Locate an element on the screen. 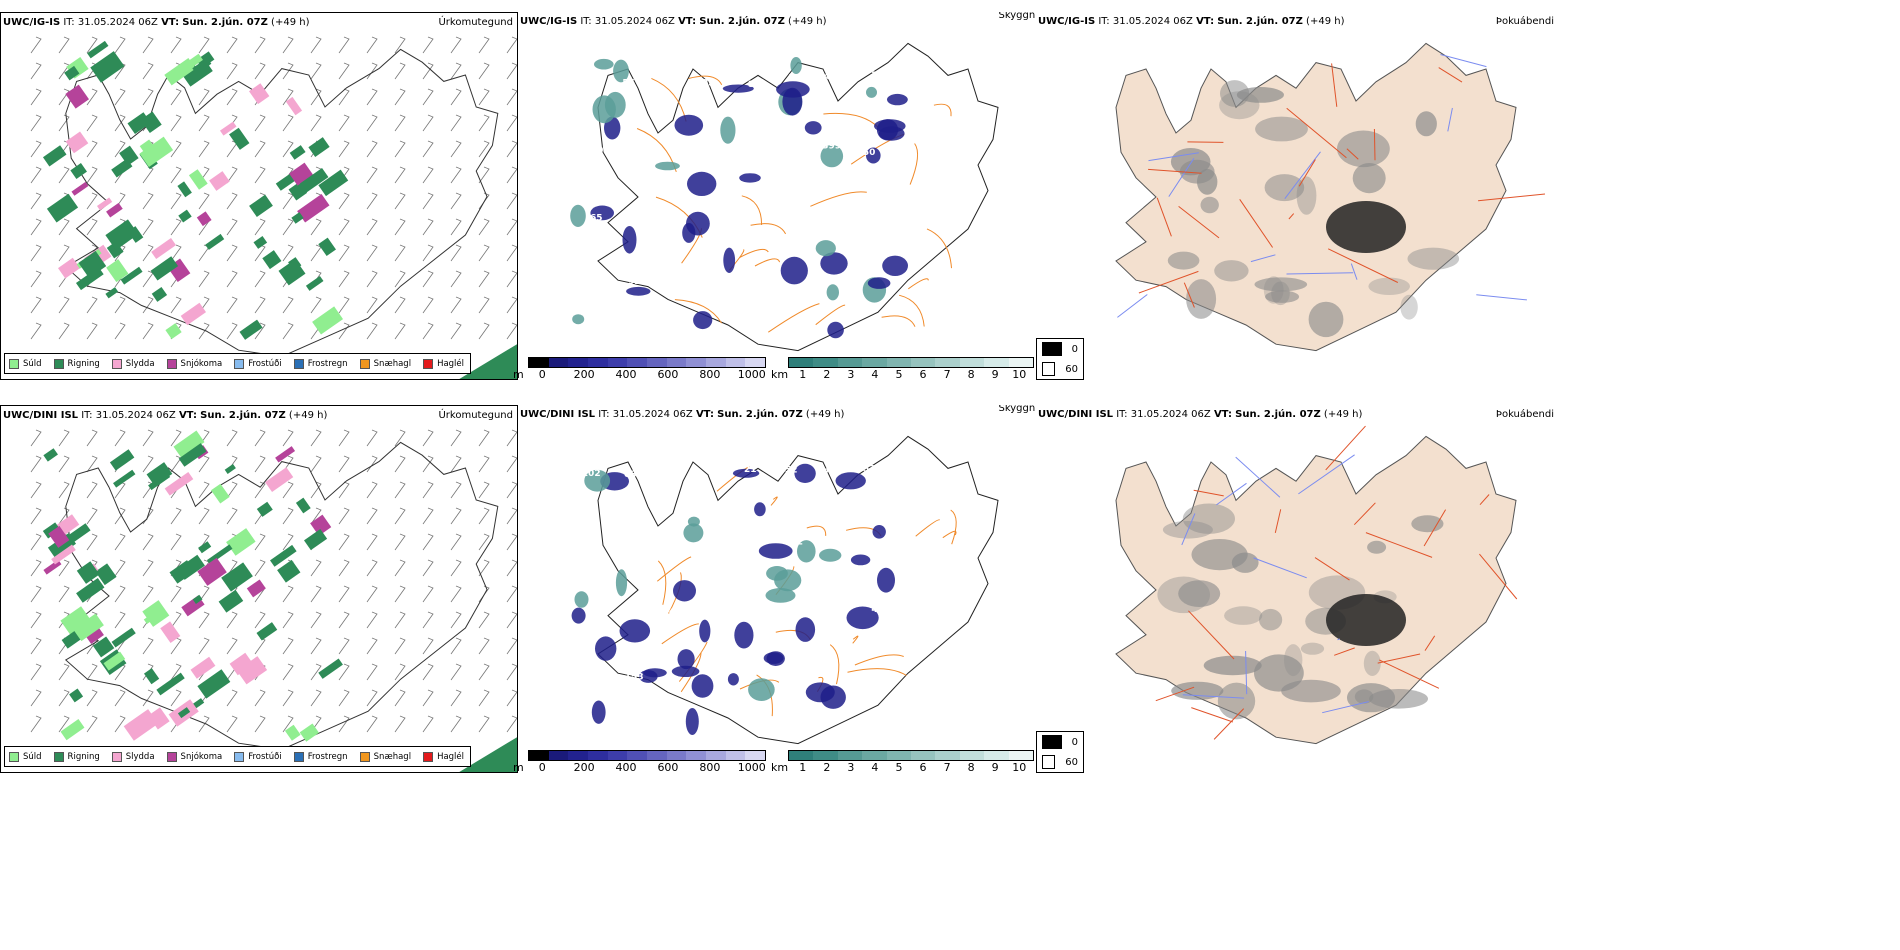  vt-label: VT: is located at coordinates (687, 21).